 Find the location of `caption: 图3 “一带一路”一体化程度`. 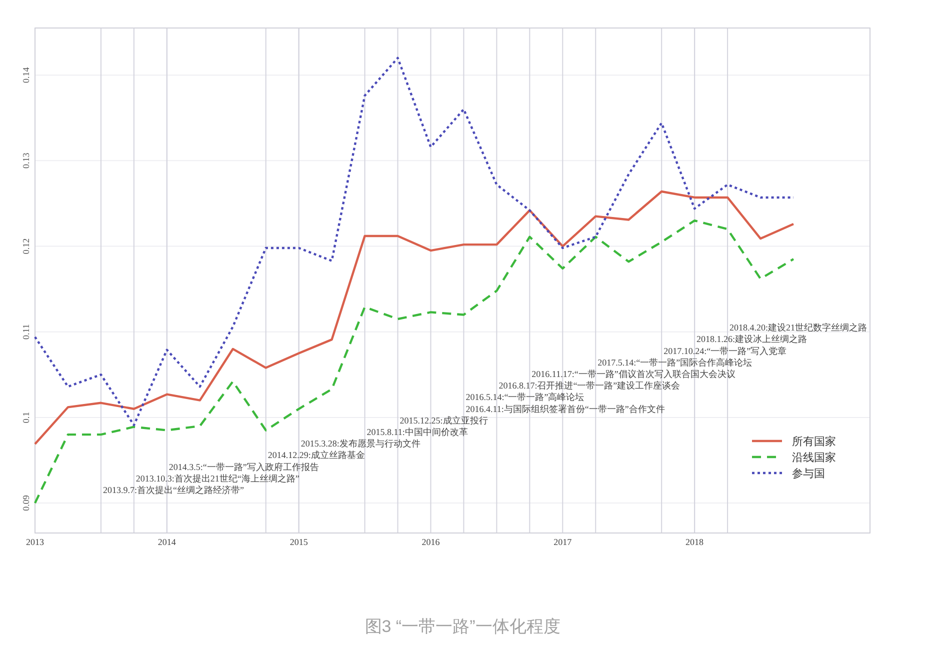

caption: 图3 “一带一路”一体化程度 is located at coordinates (462, 626).